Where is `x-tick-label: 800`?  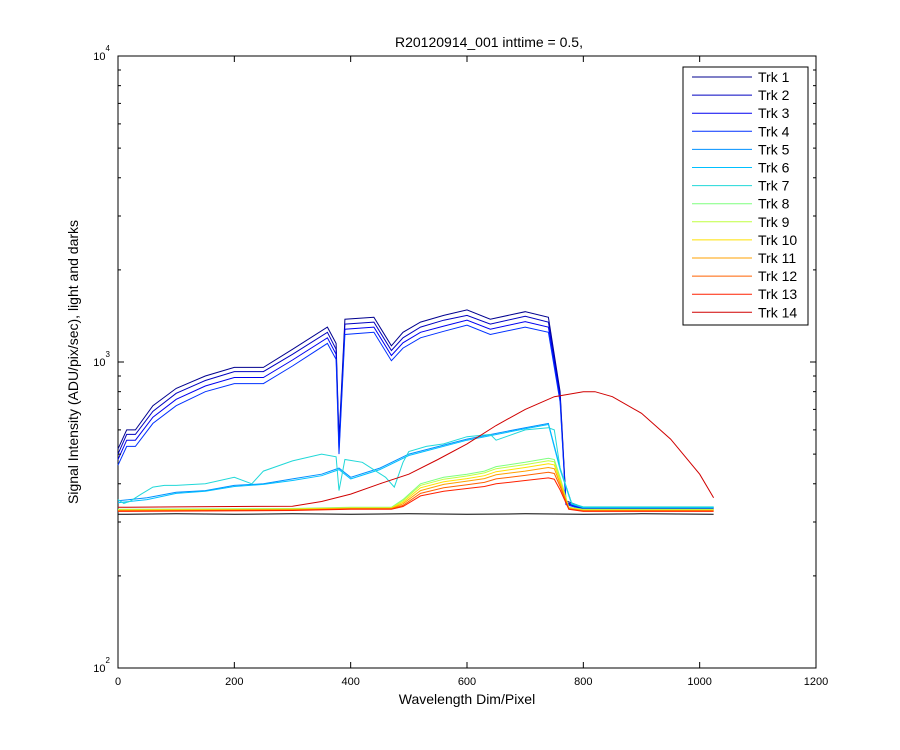 x-tick-label: 800 is located at coordinates (583, 682).